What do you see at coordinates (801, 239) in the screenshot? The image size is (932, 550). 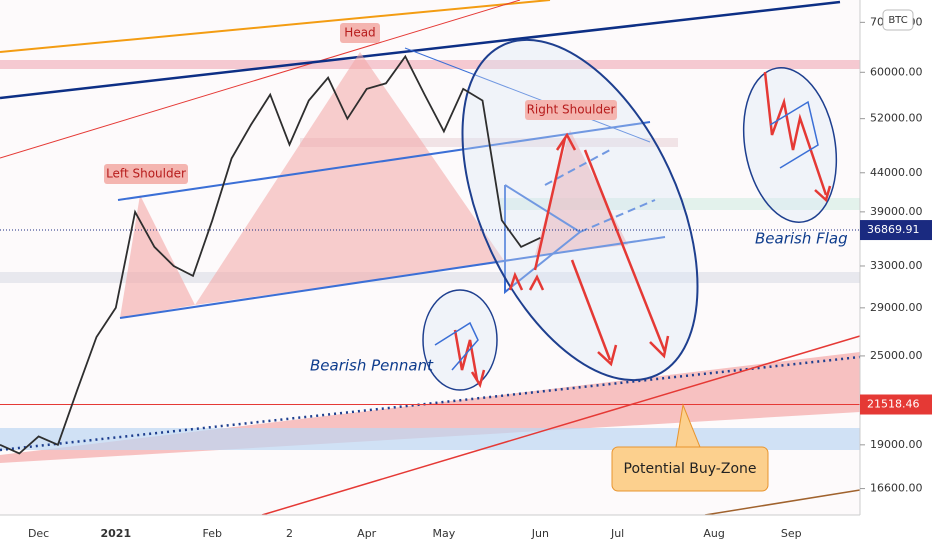 I see `flag-label: Bearish Flag` at bounding box center [801, 239].